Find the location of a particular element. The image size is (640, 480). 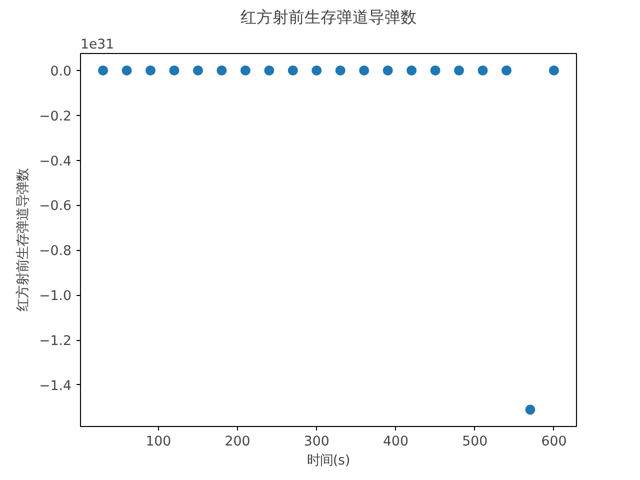

x-tick-label: 100 is located at coordinates (159, 442).